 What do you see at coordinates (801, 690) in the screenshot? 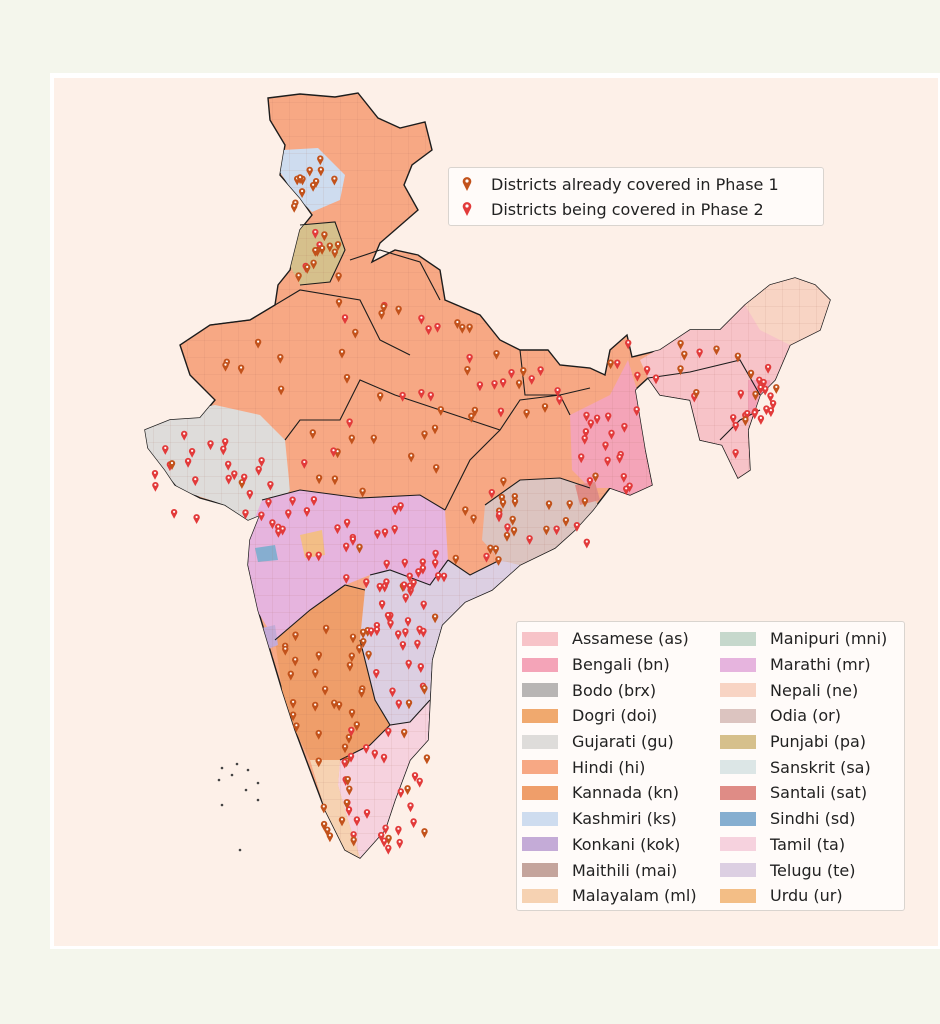
I see `legend-item: Nepali (ne)` at bounding box center [801, 690].